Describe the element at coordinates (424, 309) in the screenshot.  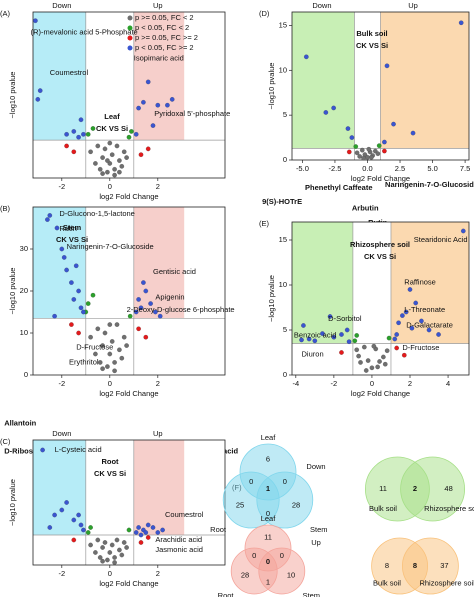
I see `annotation: L-Threonate` at that location.